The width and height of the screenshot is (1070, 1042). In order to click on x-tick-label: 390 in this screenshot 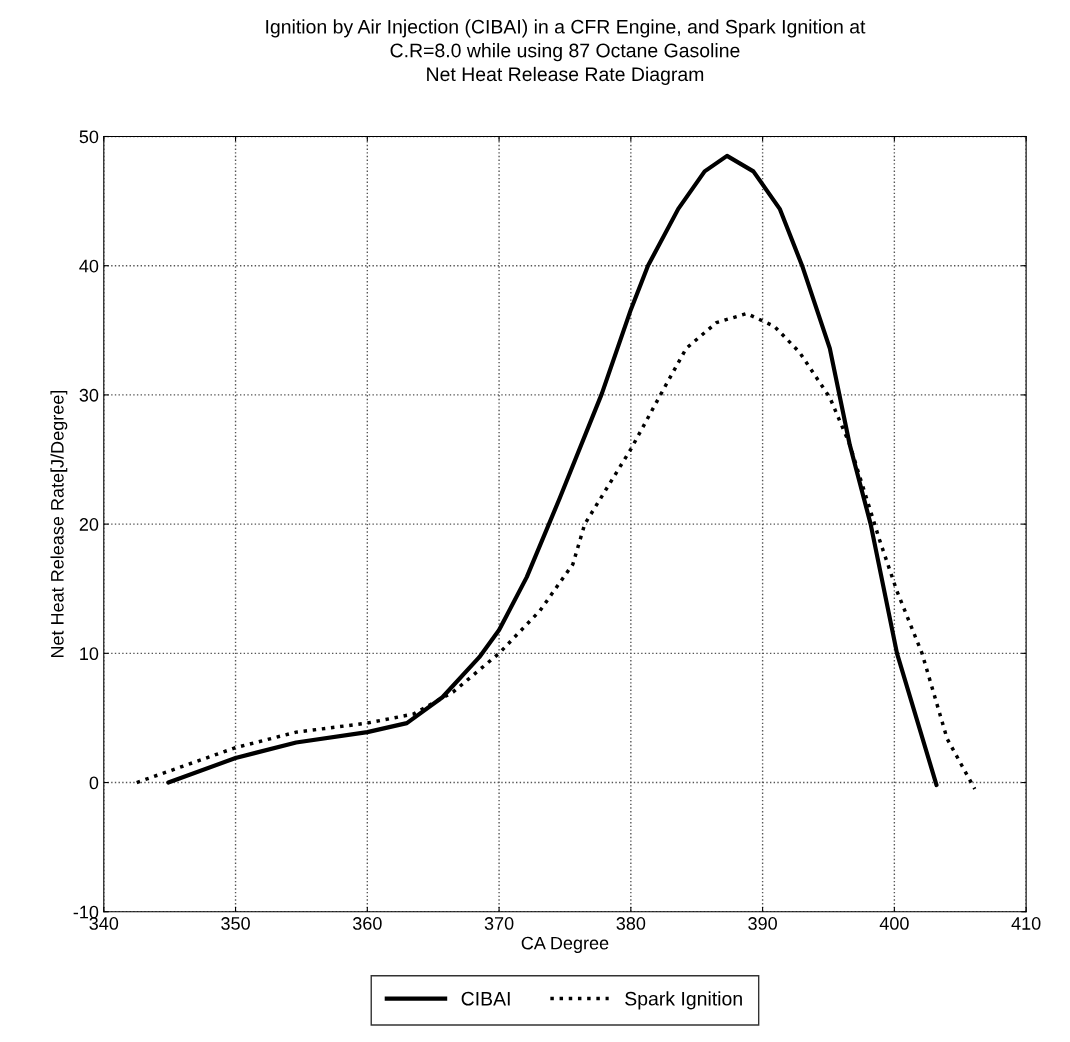, I will do `click(762, 923)`.